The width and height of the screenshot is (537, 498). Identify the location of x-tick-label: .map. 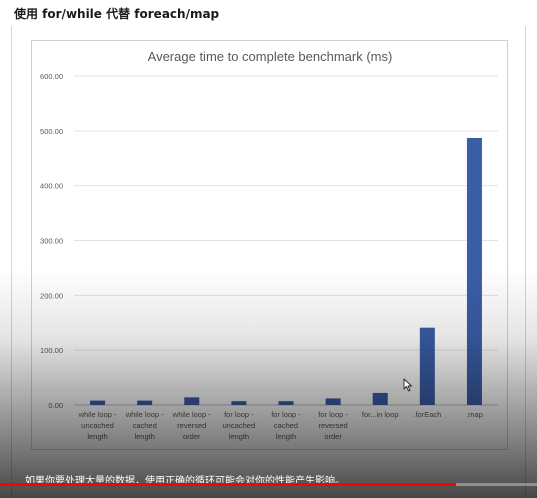
(474, 414).